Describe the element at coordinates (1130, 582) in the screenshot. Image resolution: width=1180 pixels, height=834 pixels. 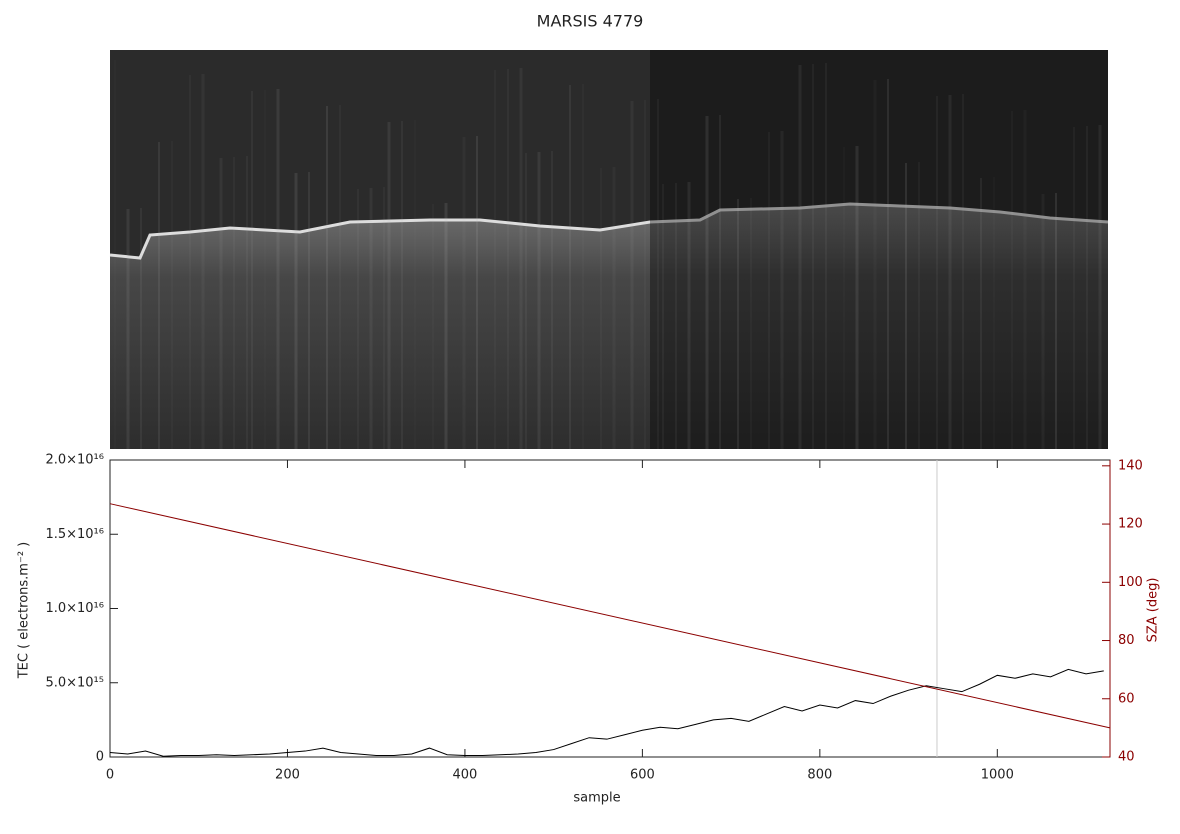
I see `y2-tick-label: 100` at that location.